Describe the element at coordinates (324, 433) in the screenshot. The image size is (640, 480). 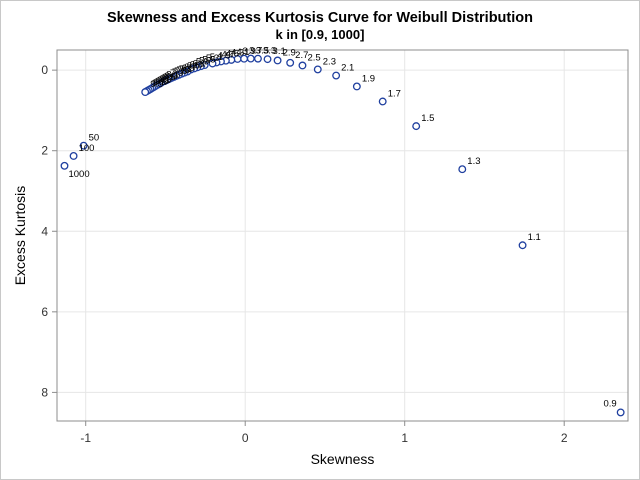
I see `x-axis: -1 0 1 2` at that location.